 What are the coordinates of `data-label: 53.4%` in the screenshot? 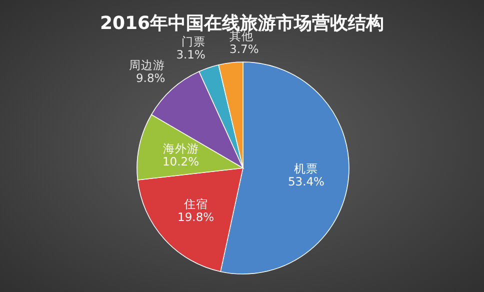 It's located at (306, 181).